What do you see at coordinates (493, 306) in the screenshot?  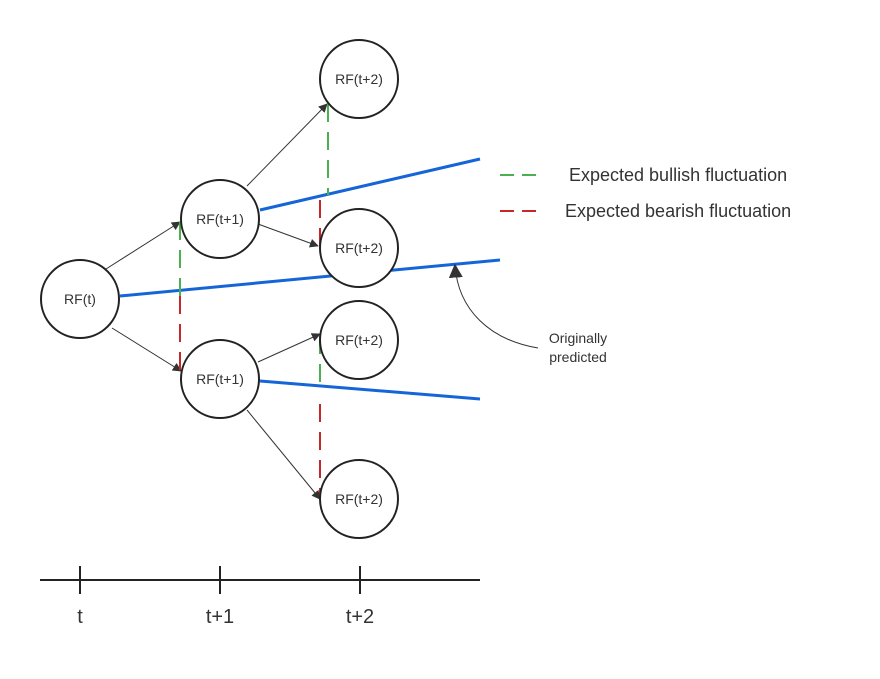 I see `originally-predicted-pointer` at bounding box center [493, 306].